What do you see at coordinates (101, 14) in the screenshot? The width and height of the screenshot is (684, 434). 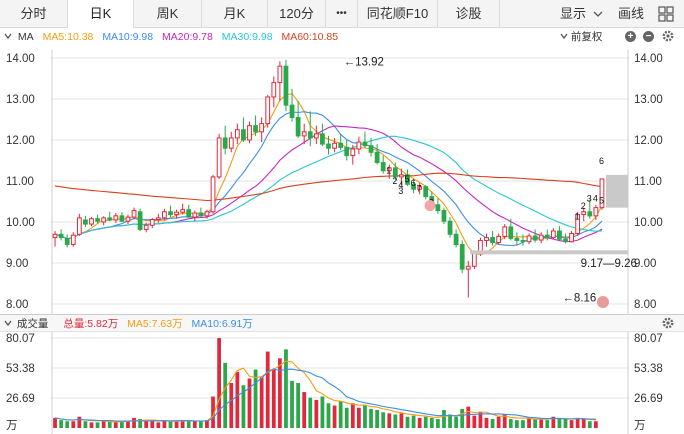 I see `tab-daily-k: 日K` at bounding box center [101, 14].